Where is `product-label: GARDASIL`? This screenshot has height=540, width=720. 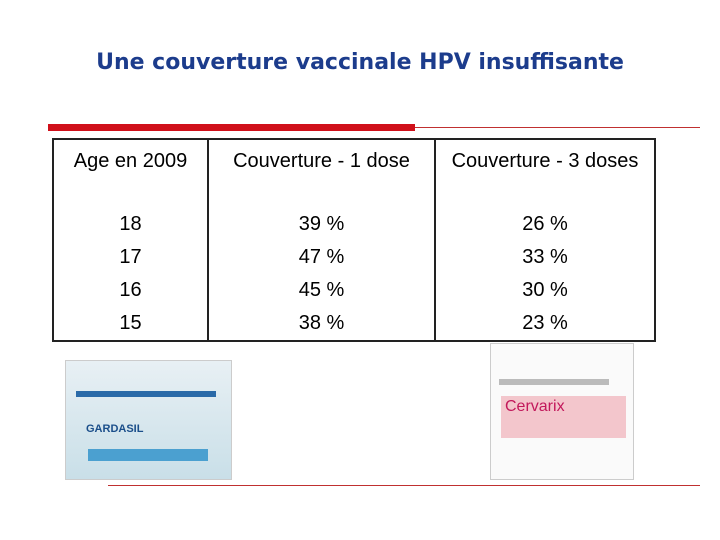
product-label: GARDASIL is located at coordinates (115, 429).